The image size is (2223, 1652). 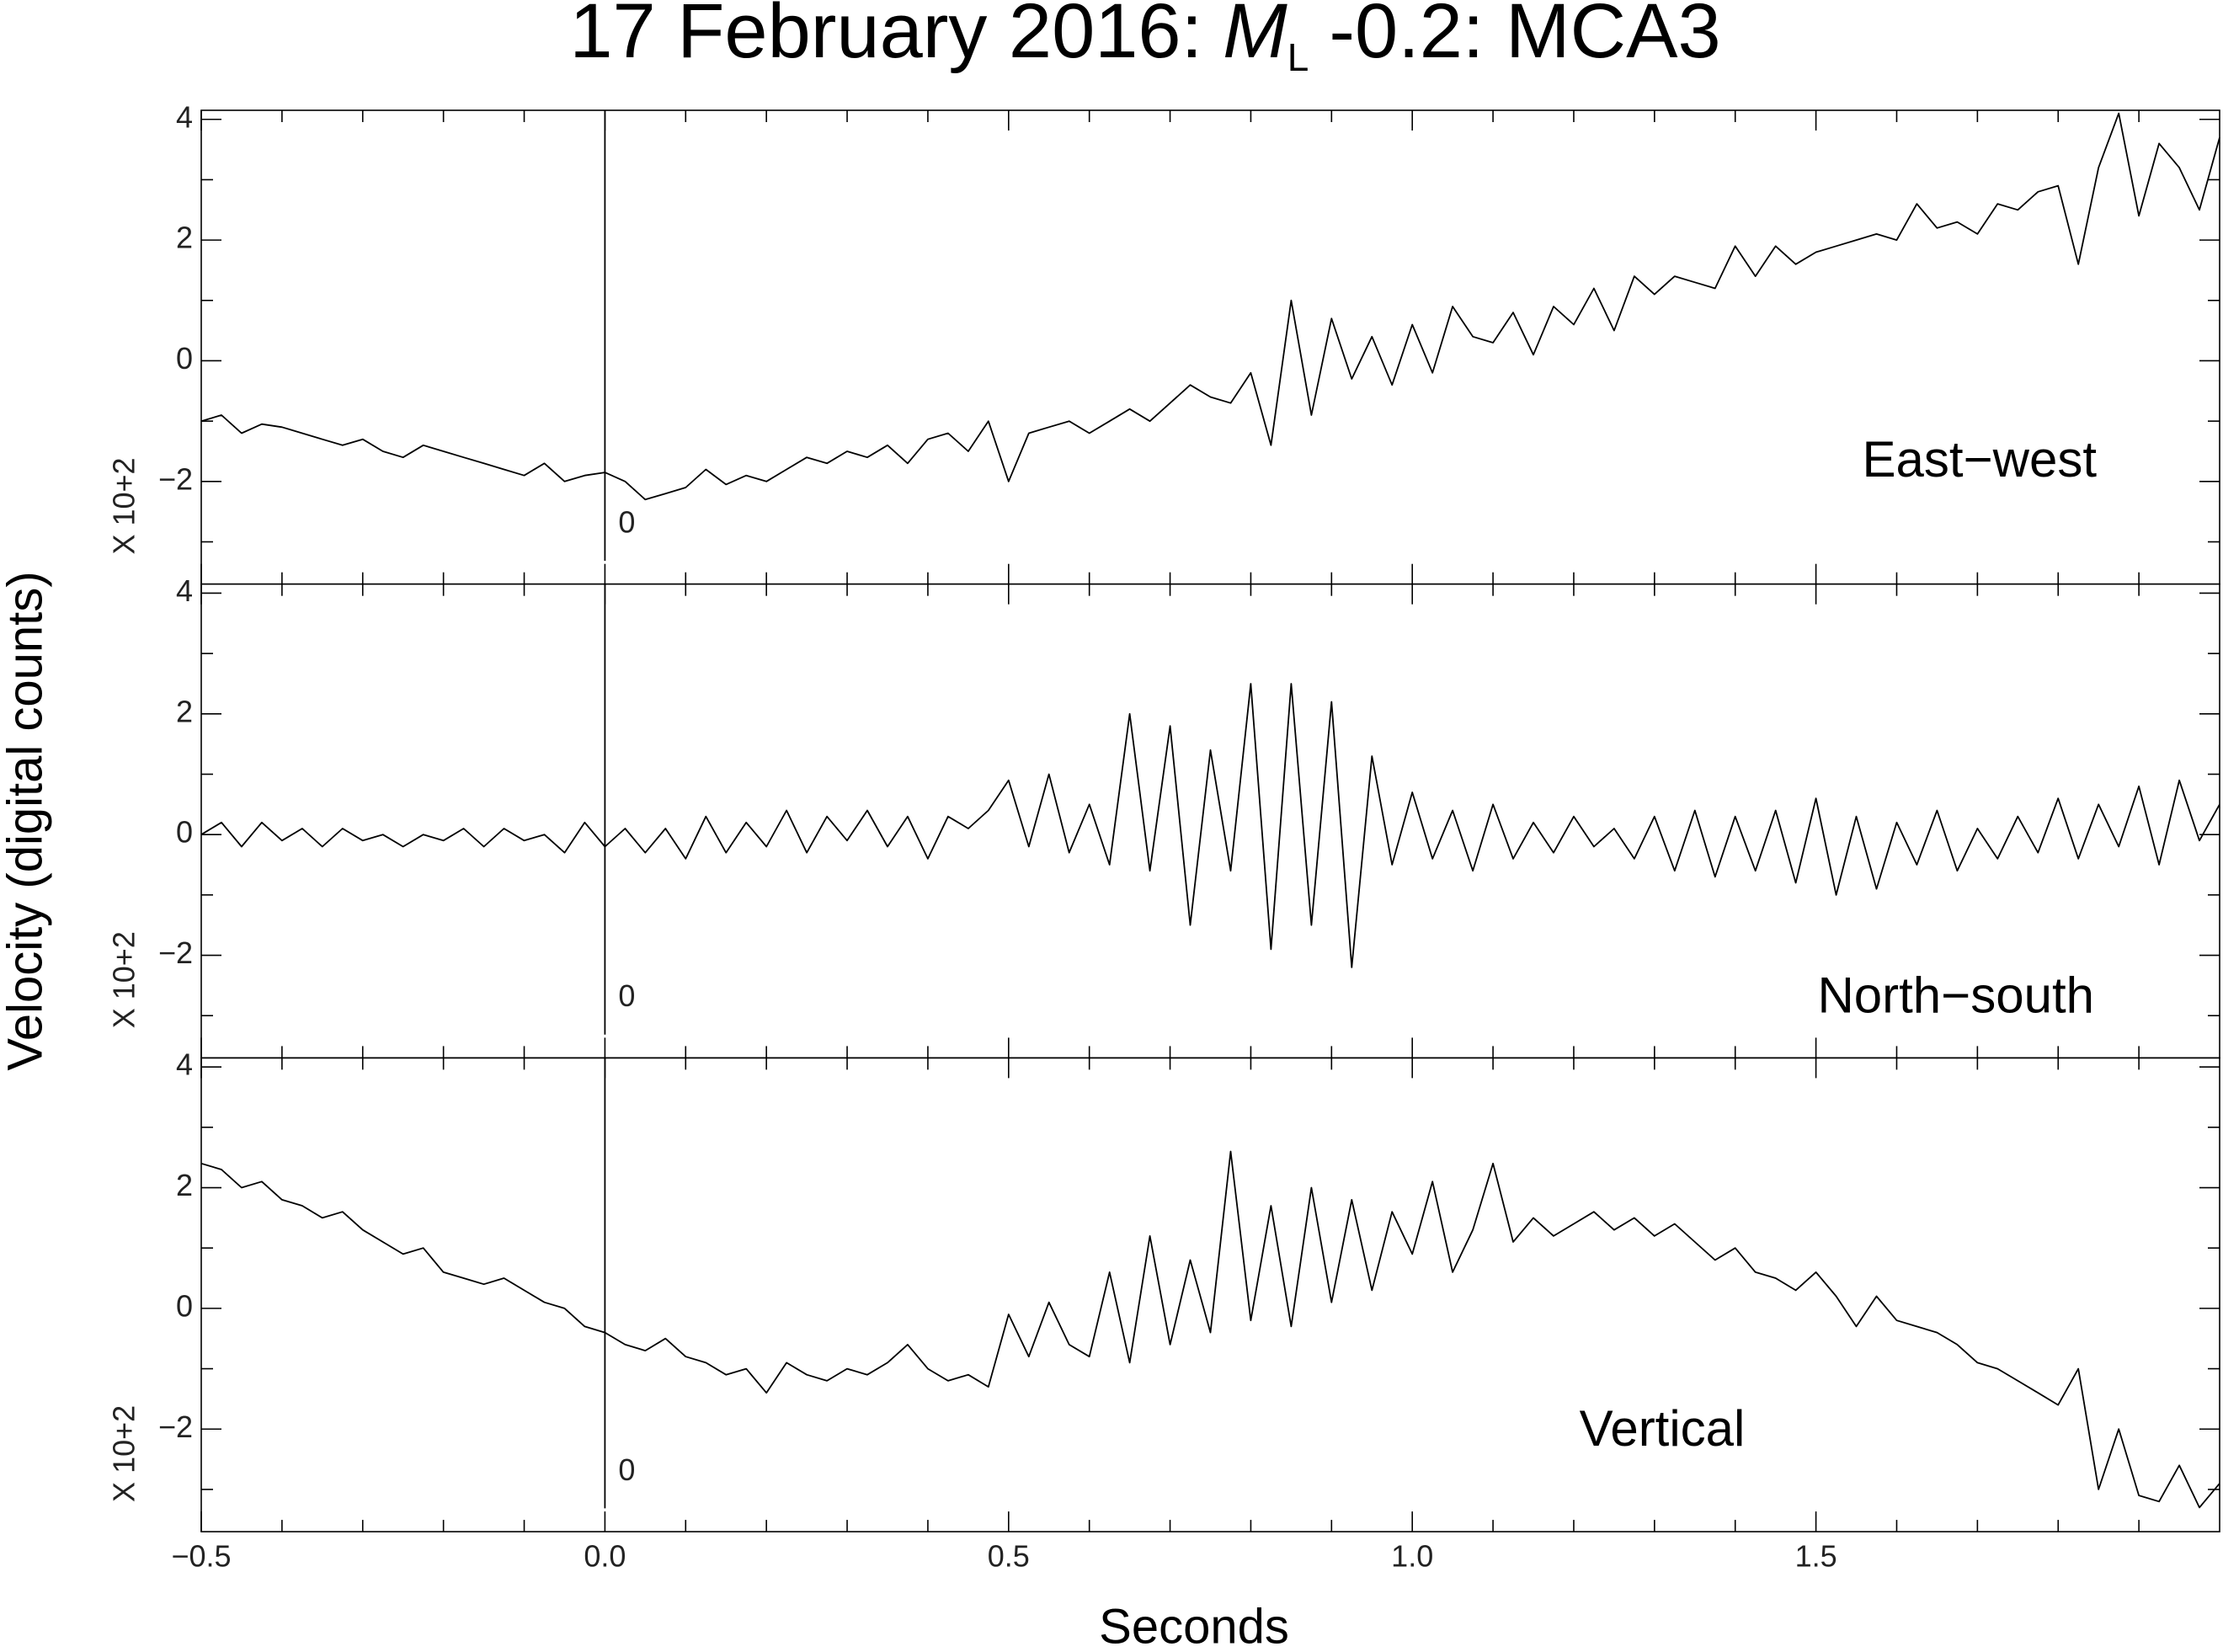 What do you see at coordinates (1009, 1556) in the screenshot?
I see `x-tick-label: 0.5` at bounding box center [1009, 1556].